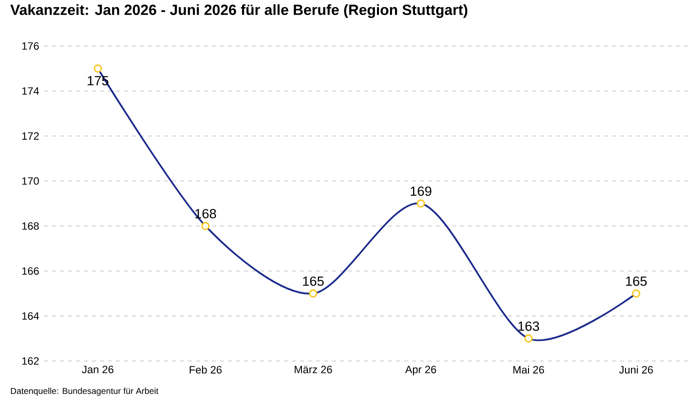 The height and width of the screenshot is (400, 700). What do you see at coordinates (30, 316) in the screenshot?
I see `y-tick-label: 164` at bounding box center [30, 316].